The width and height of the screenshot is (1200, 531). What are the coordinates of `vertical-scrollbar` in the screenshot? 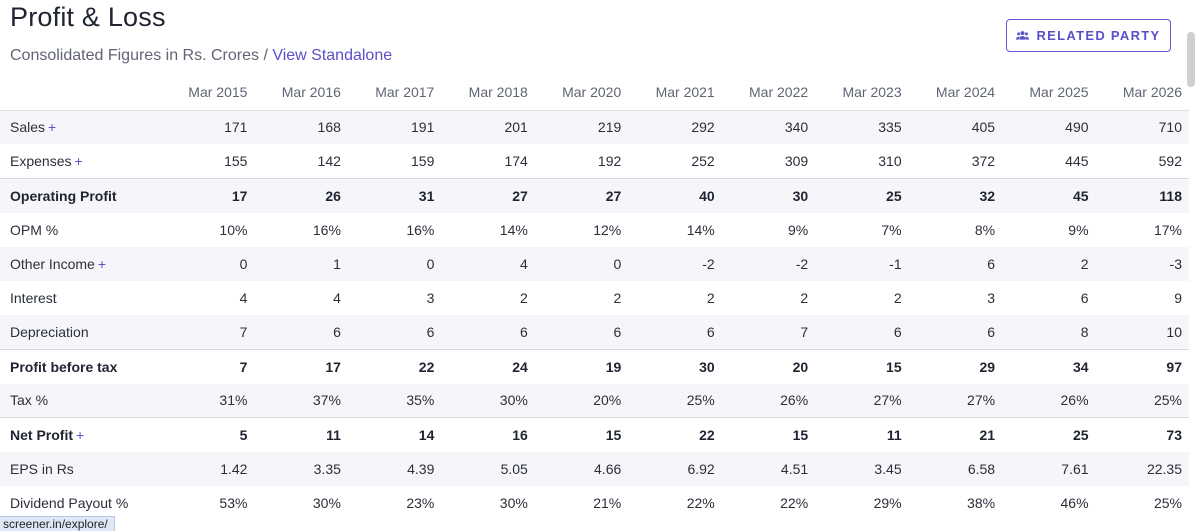 It's located at (1191, 59).